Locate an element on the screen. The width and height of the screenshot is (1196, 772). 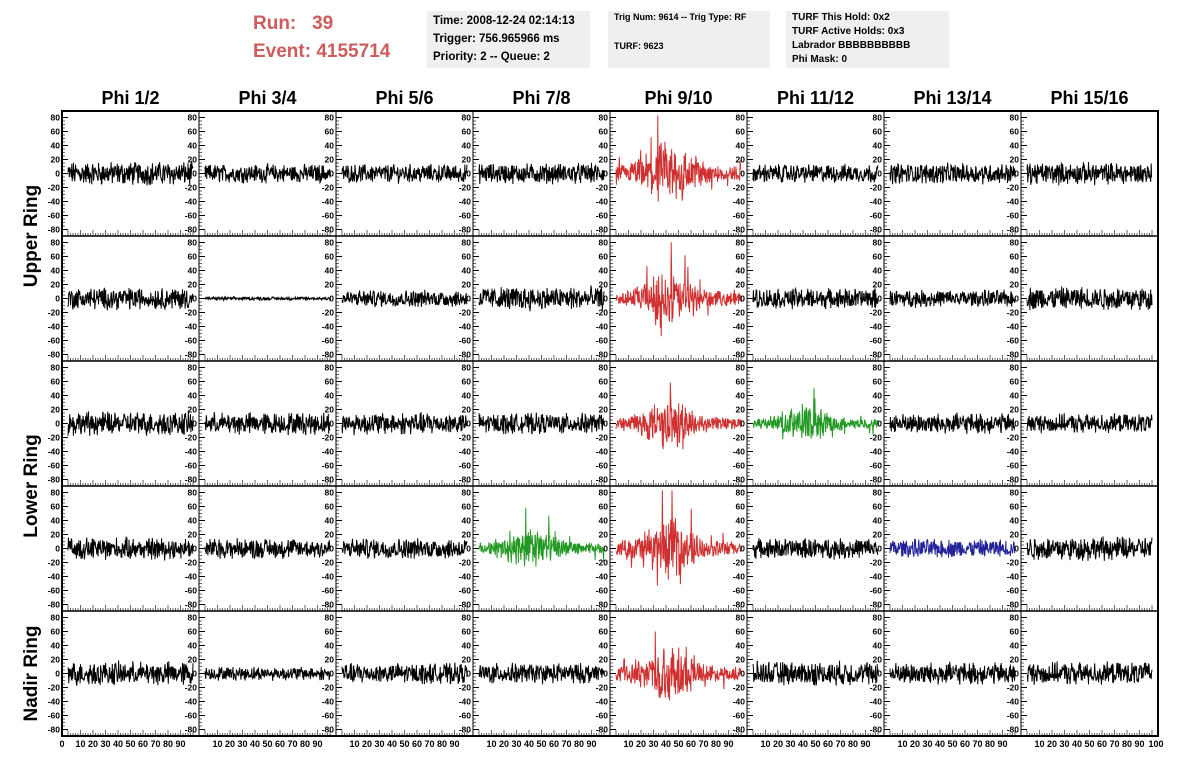
panel-r4-c4: 80 60 40 20 0 -20 -40 -60 -80 is located at coordinates (532, 549).